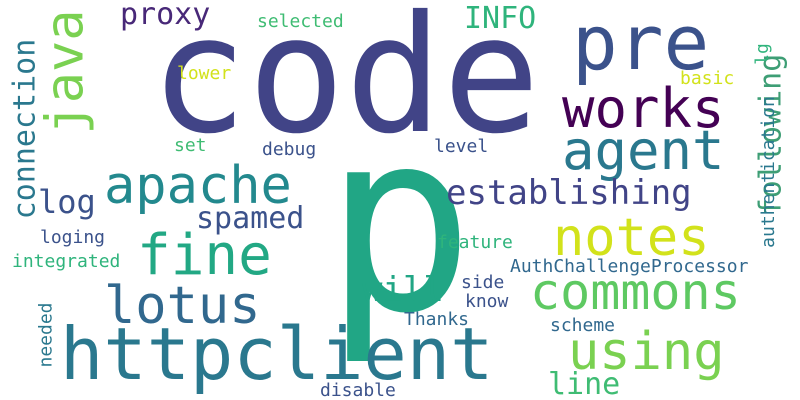 The width and height of the screenshot is (800, 400). I want to click on word-needed: needed, so click(46, 335).